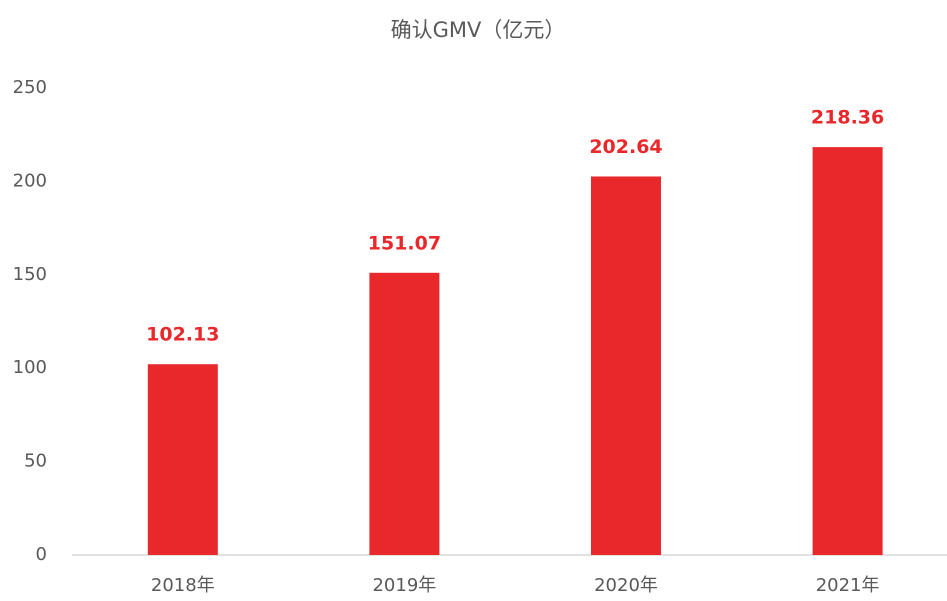  I want to click on x-tick-label: 2020年, so click(626, 585).